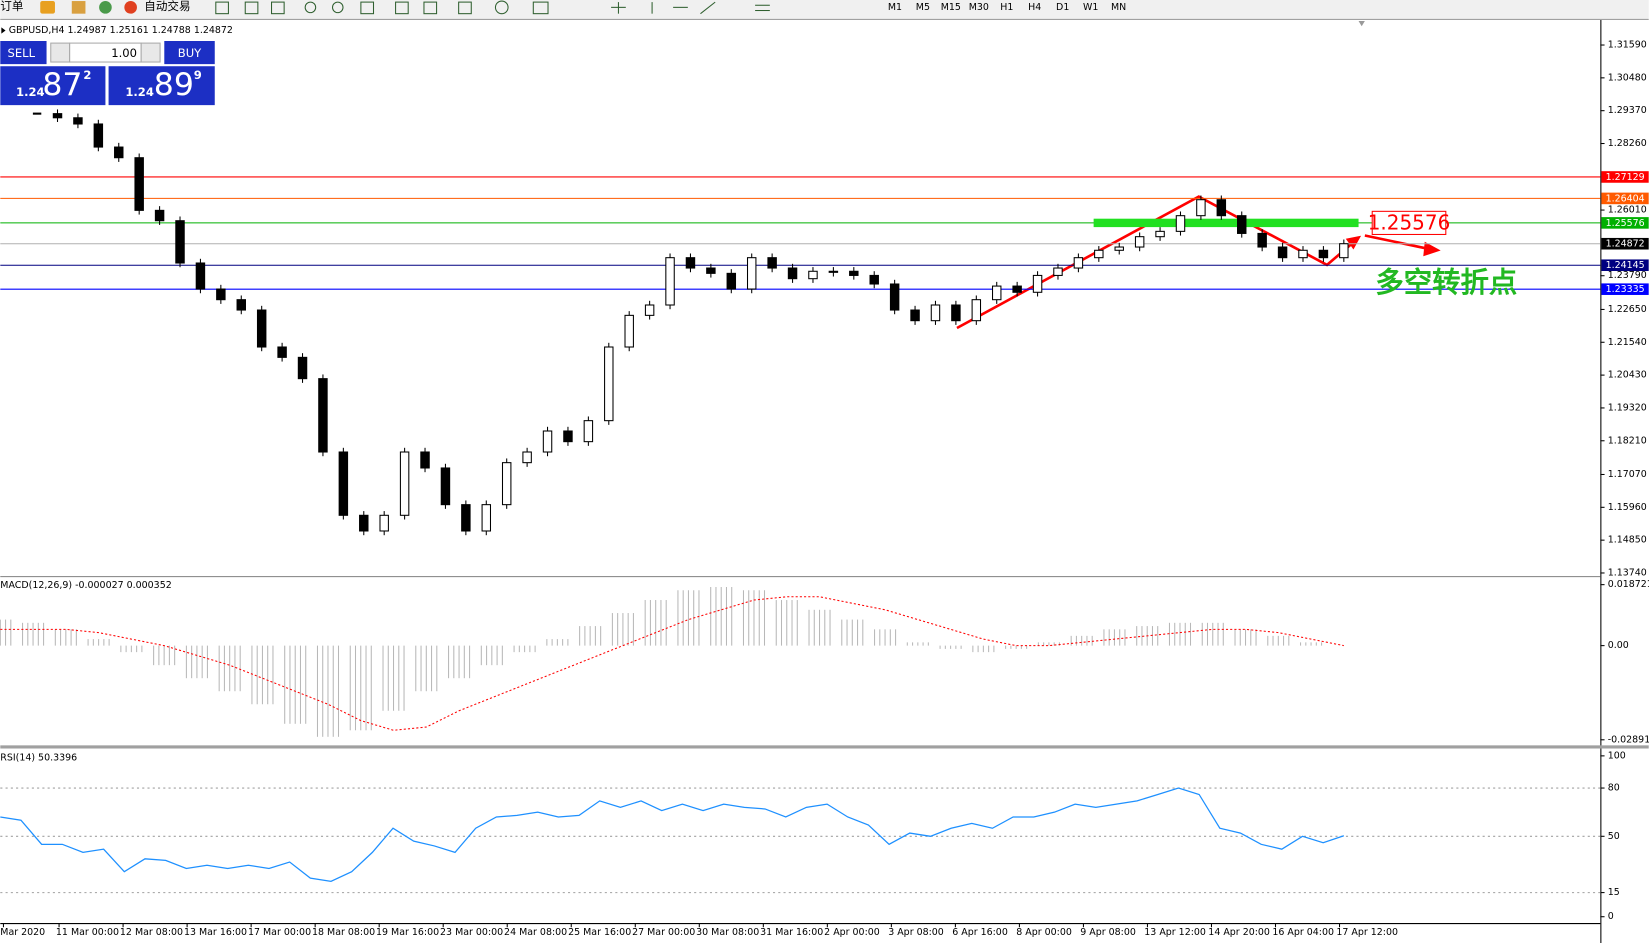 The width and height of the screenshot is (1649, 947). Describe the element at coordinates (1090, 7) in the screenshot. I see `timeframe-button: W1` at that location.